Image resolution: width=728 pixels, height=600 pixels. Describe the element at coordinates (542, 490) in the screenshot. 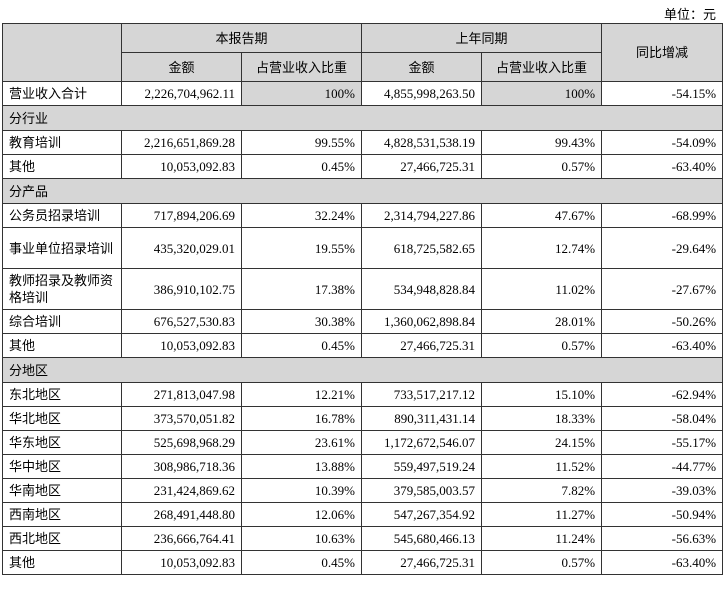

I see `prior-ratio: 7.82%` at that location.